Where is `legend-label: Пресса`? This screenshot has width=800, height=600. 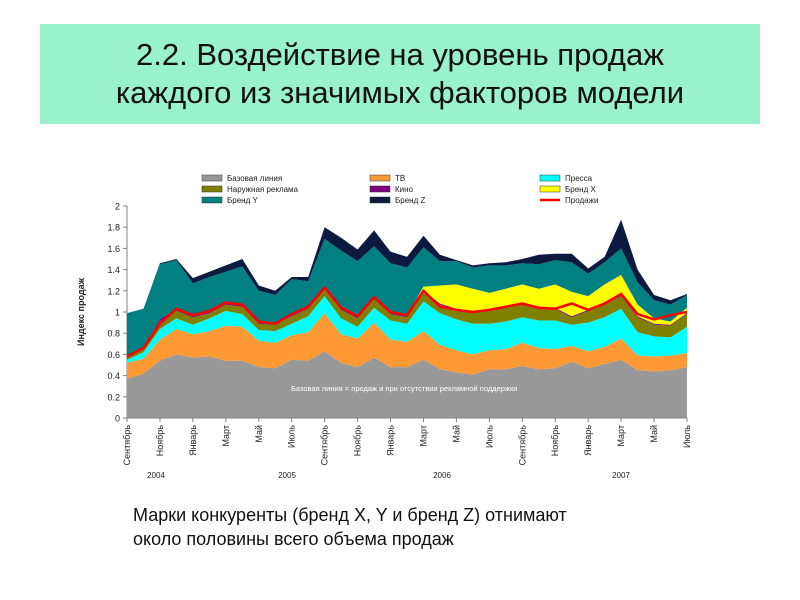
legend-label: Пресса is located at coordinates (579, 178).